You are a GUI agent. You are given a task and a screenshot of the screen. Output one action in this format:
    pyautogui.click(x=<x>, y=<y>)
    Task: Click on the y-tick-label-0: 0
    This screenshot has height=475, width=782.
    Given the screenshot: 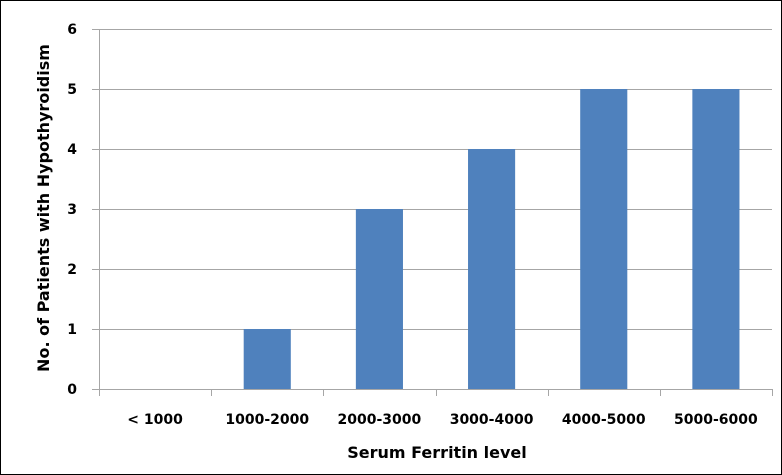 What is the action you would take?
    pyautogui.click(x=72, y=390)
    